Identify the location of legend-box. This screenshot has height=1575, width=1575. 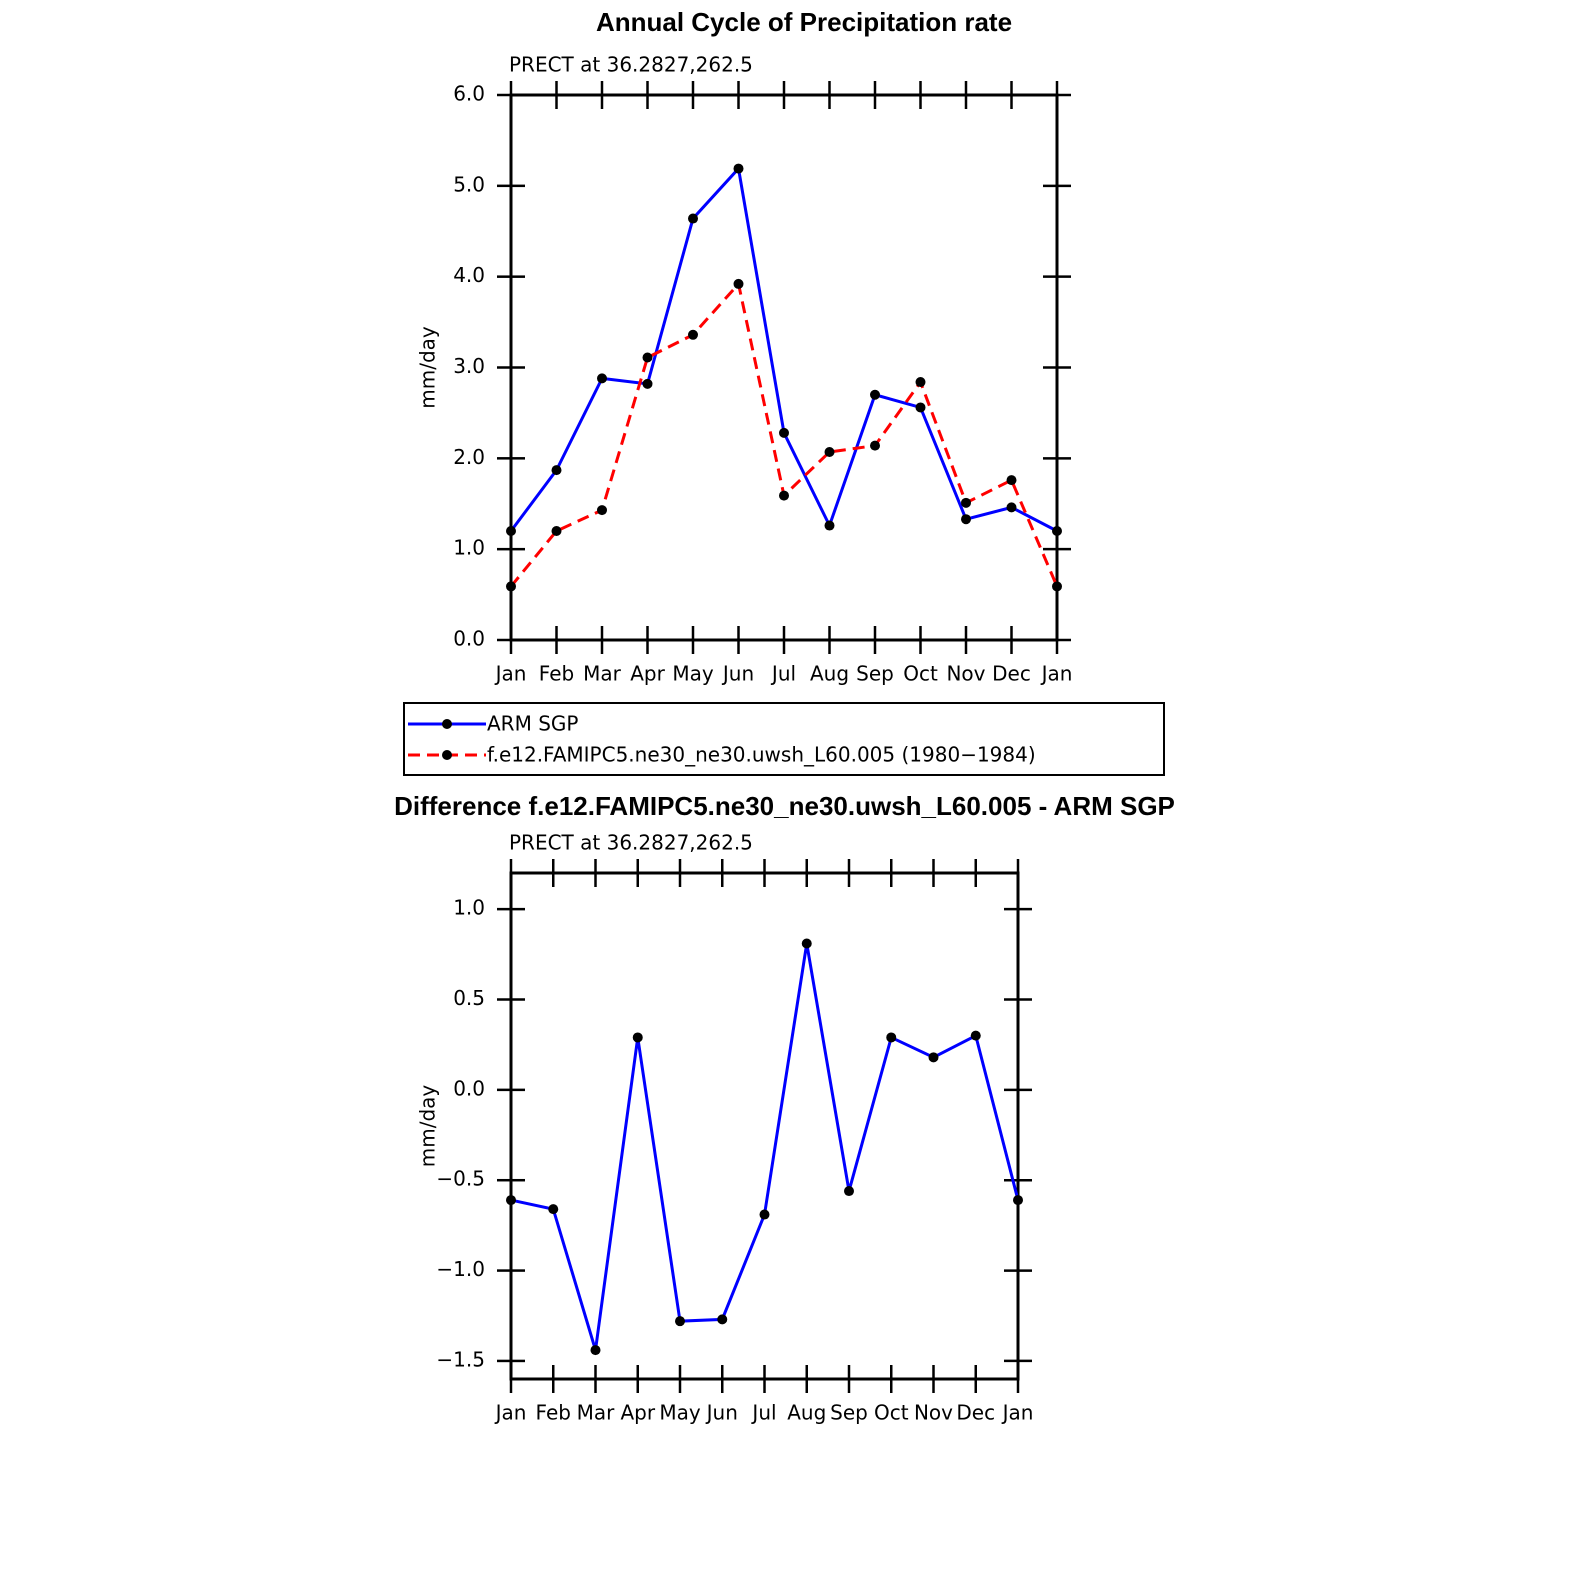
(784, 739).